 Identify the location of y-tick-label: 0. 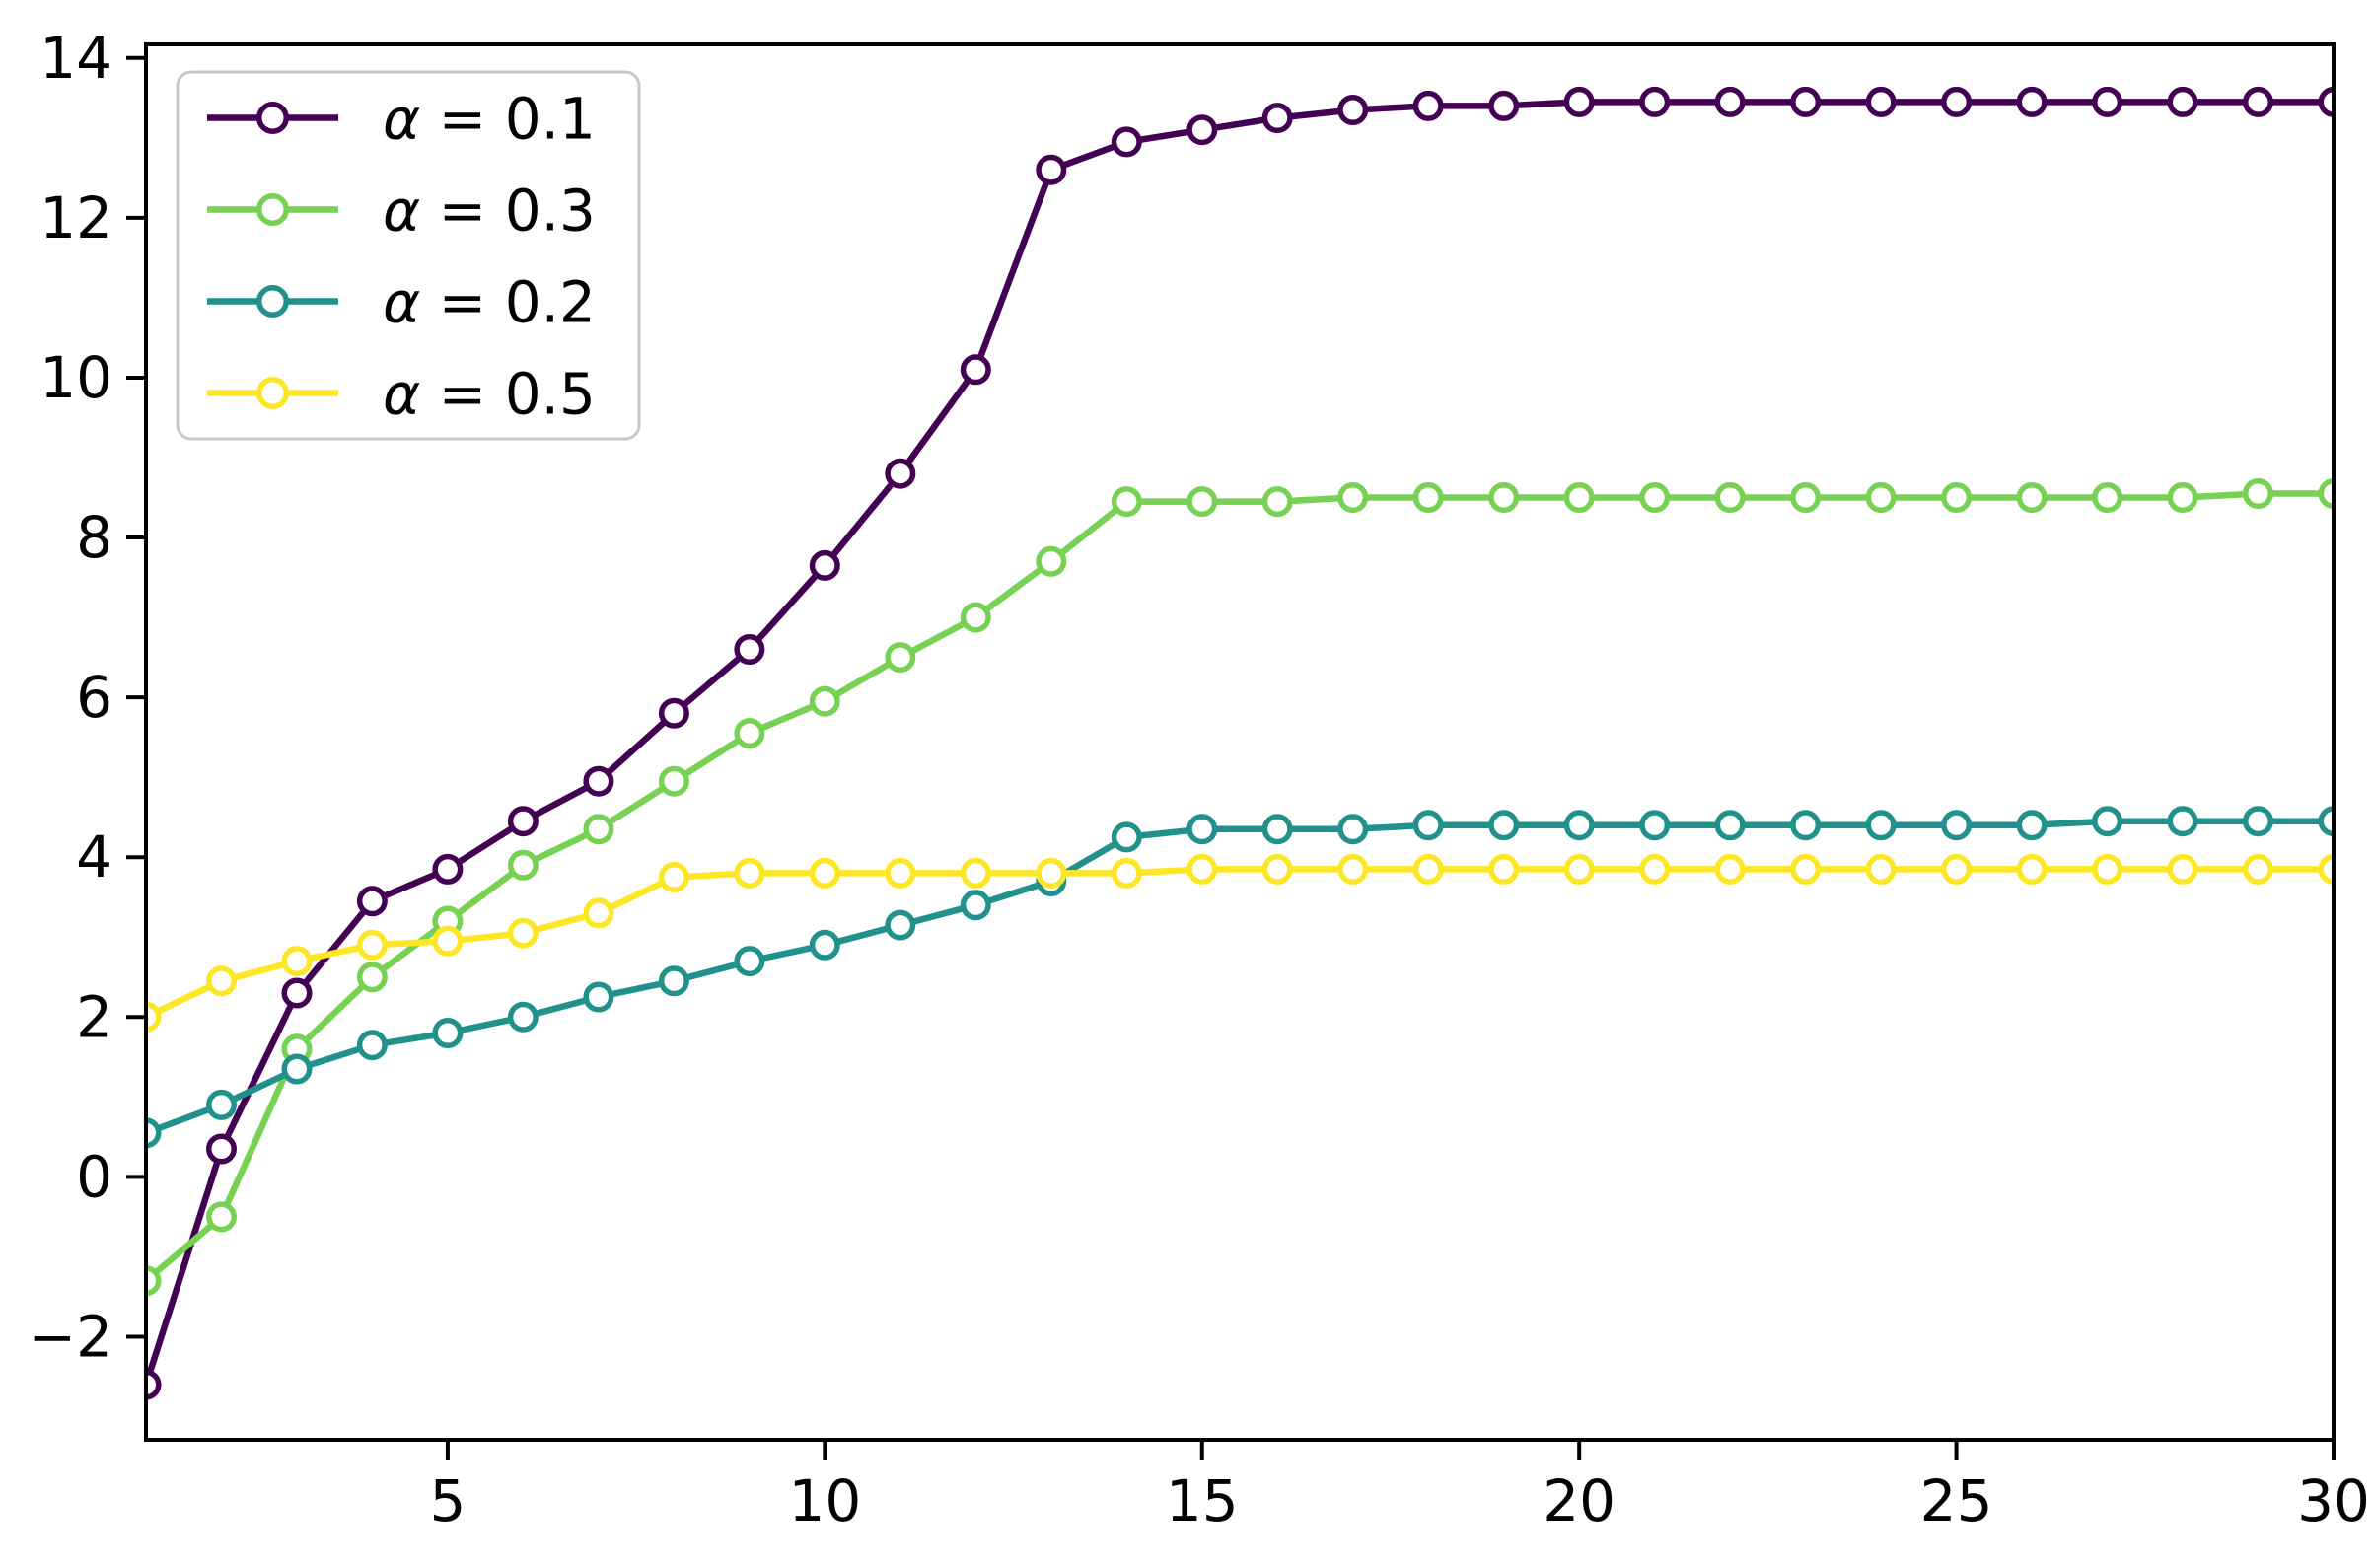
(94, 1176).